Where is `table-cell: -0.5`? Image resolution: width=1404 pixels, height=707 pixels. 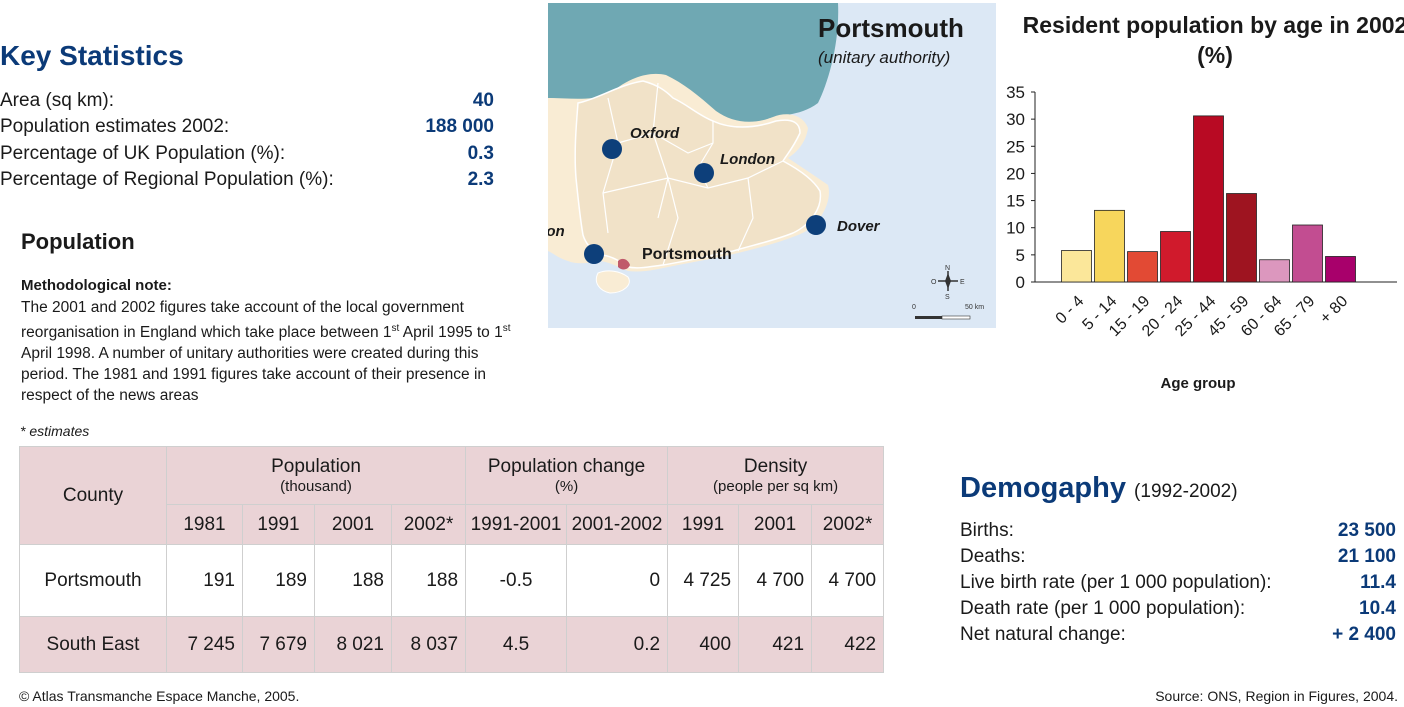
table-cell: -0.5 is located at coordinates (516, 580).